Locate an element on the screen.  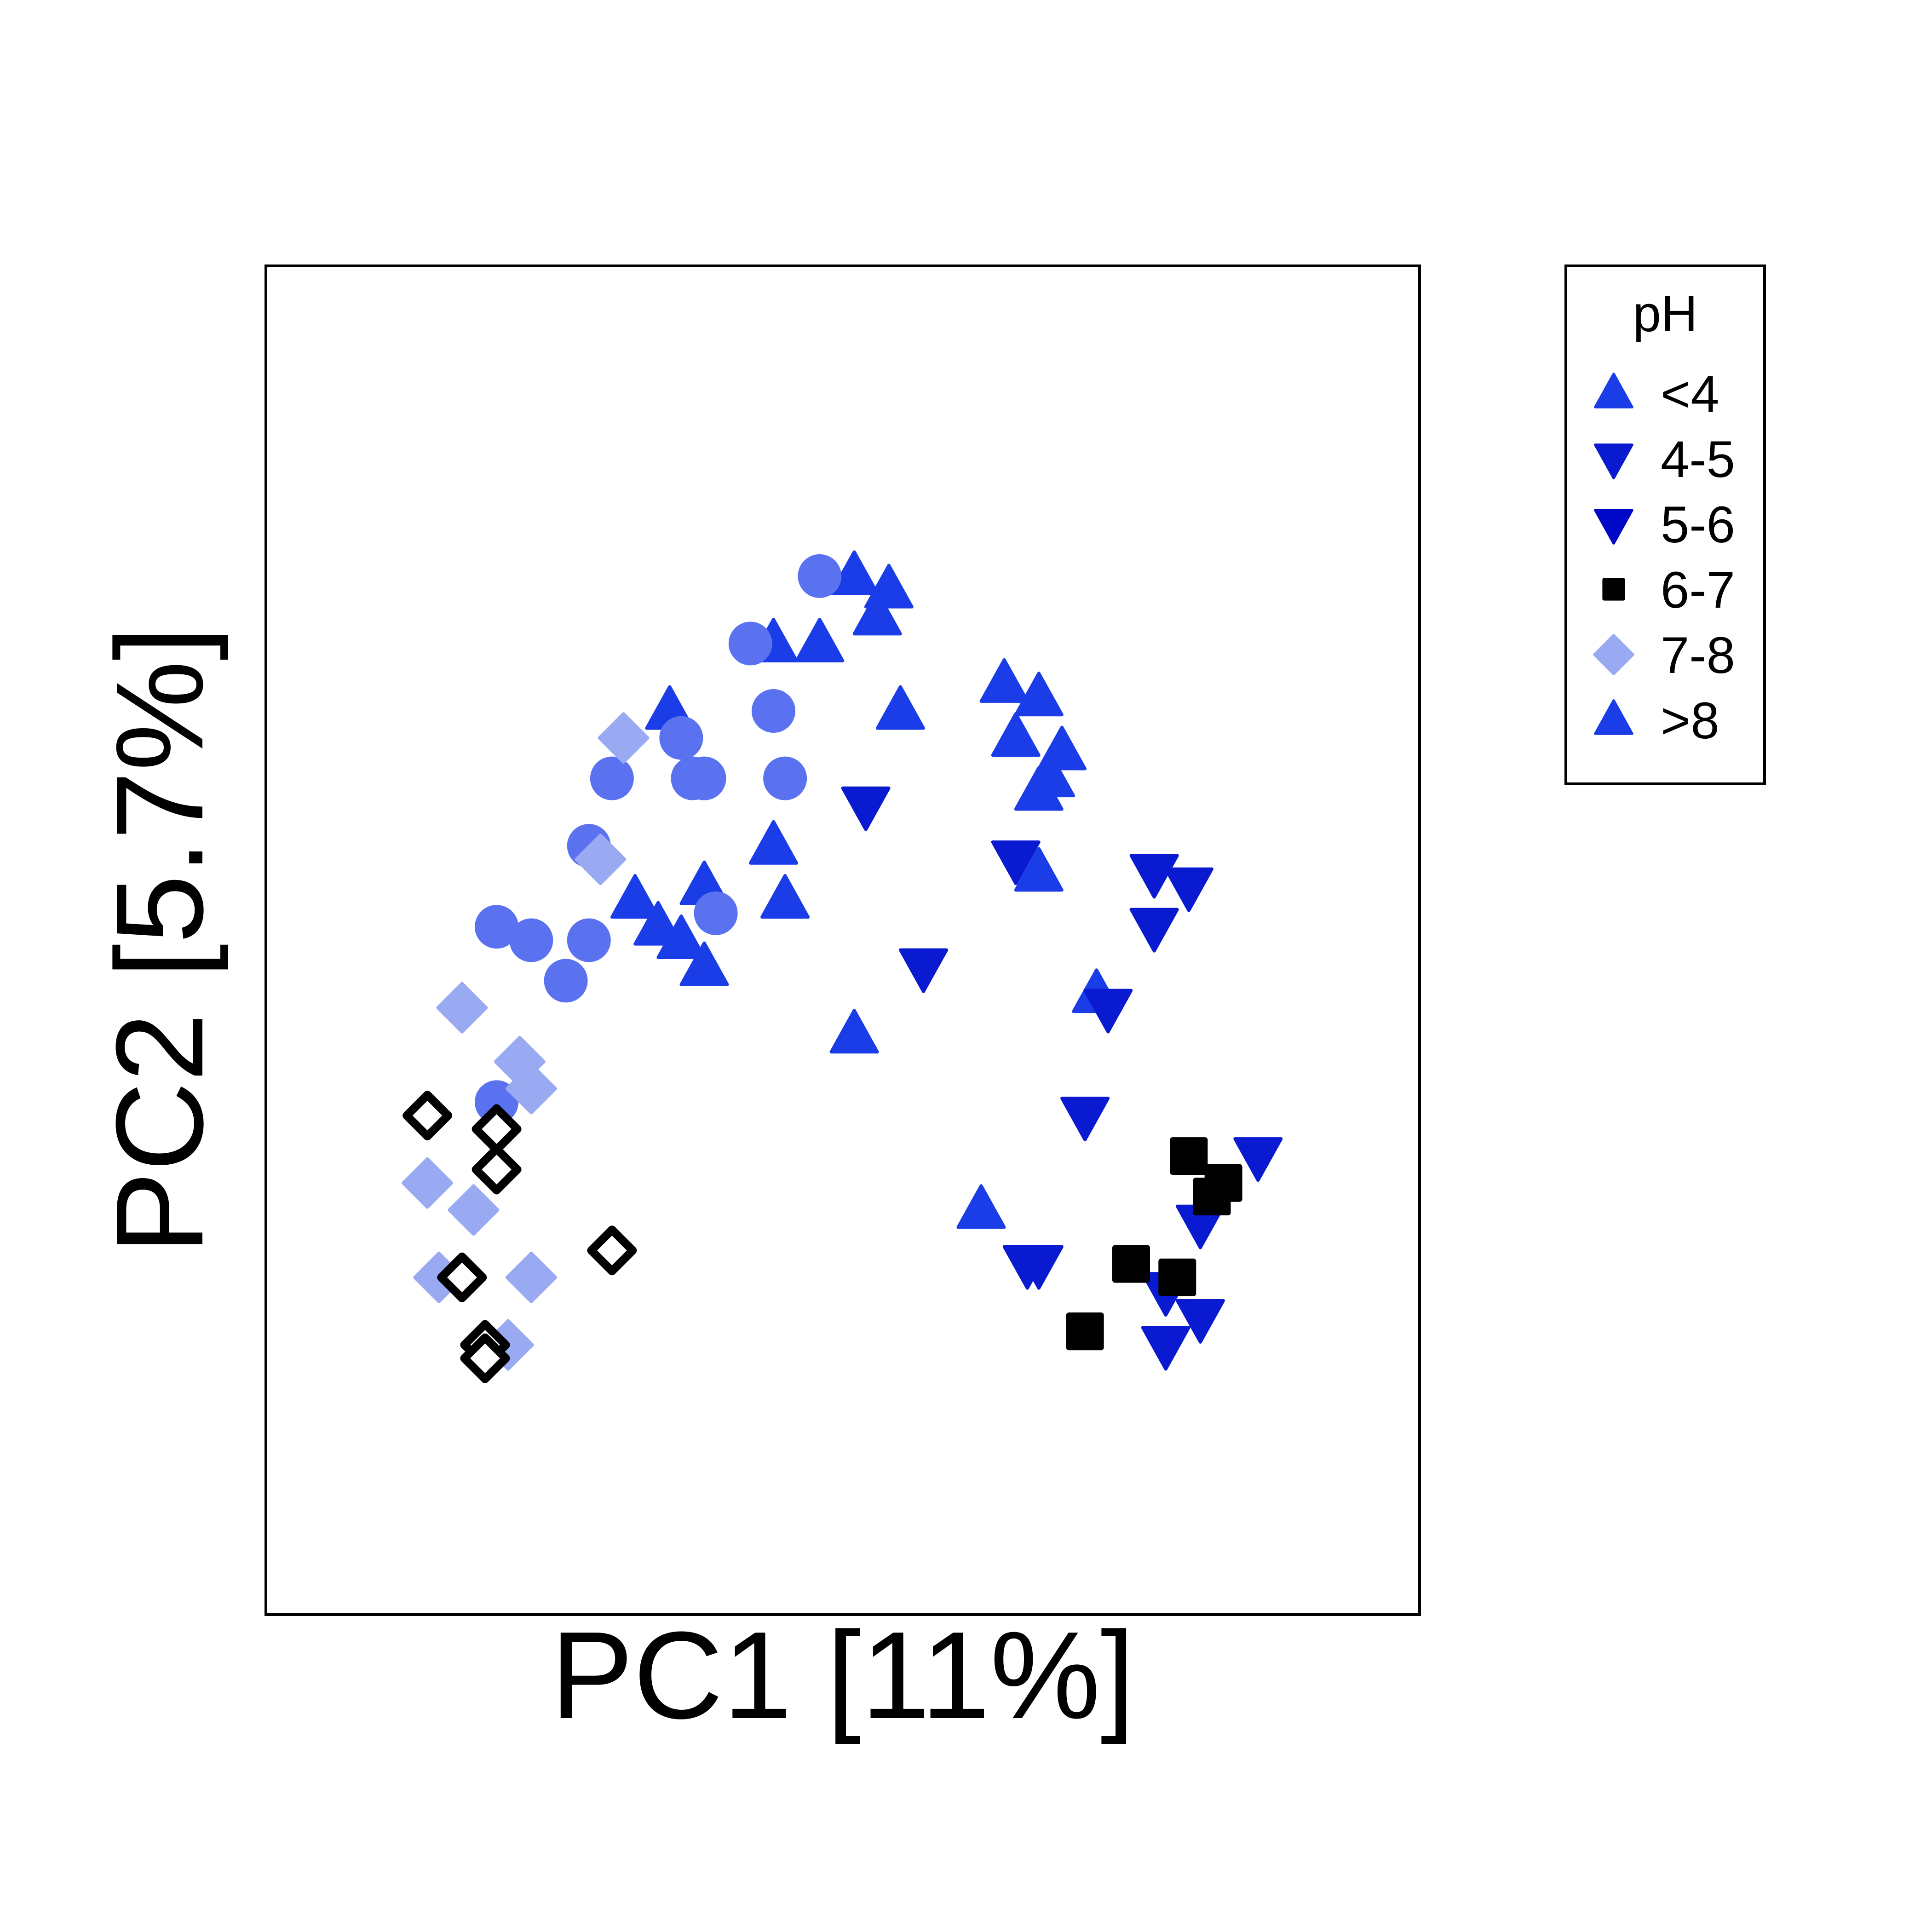
legend-label-0: <4 is located at coordinates (1690, 394).